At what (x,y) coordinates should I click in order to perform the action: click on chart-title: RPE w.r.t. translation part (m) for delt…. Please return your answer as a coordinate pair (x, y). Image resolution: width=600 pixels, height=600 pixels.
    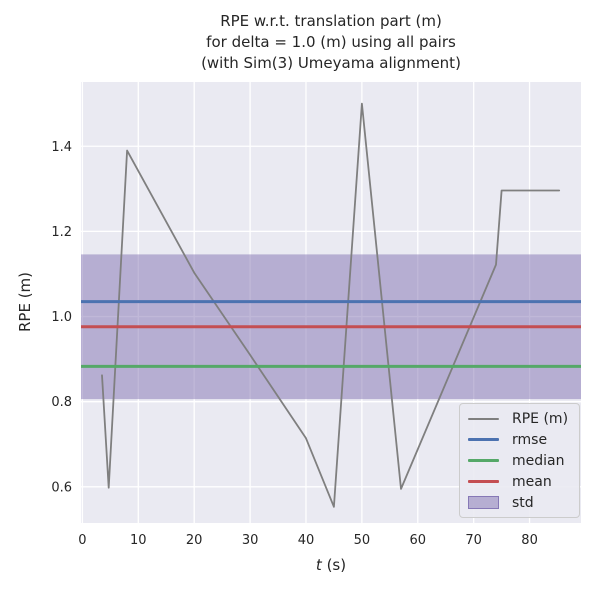
    Looking at the image, I should click on (331, 42).